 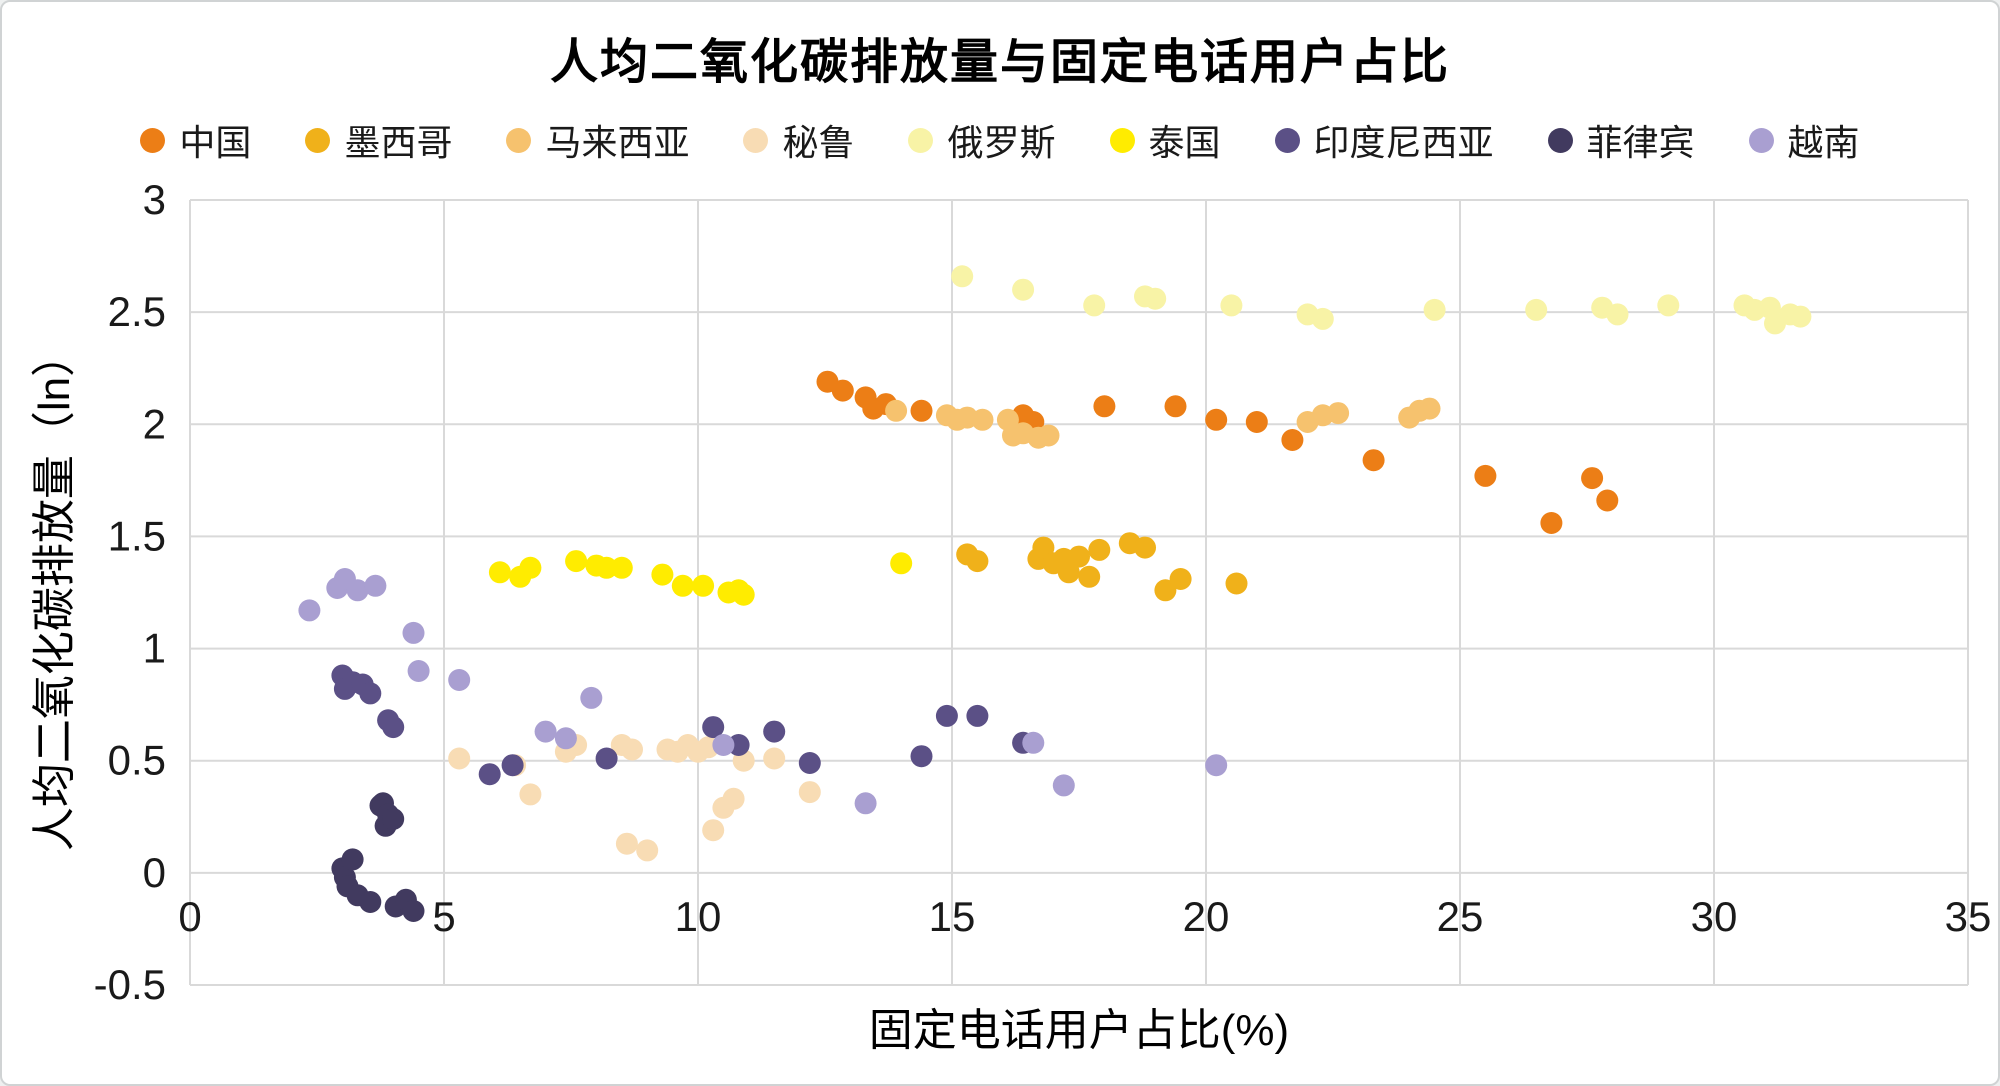 I want to click on y-tick-label: -0.5, so click(x=130, y=984).